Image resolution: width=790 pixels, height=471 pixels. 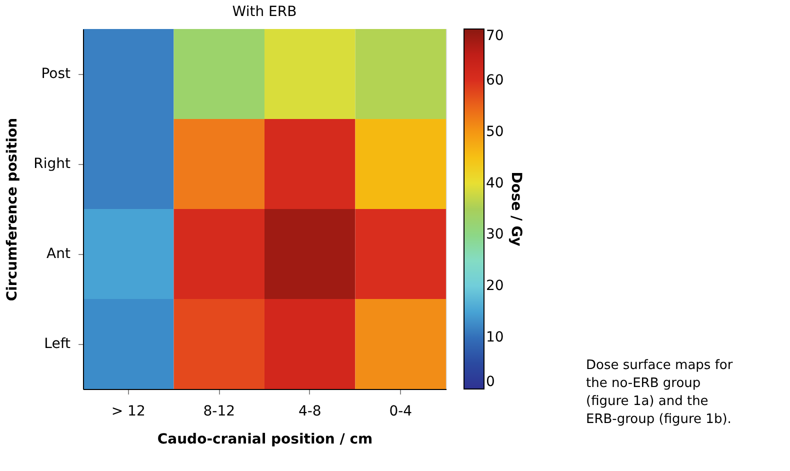 What do you see at coordinates (219, 412) in the screenshot?
I see `x-tick-label: 8-12` at bounding box center [219, 412].